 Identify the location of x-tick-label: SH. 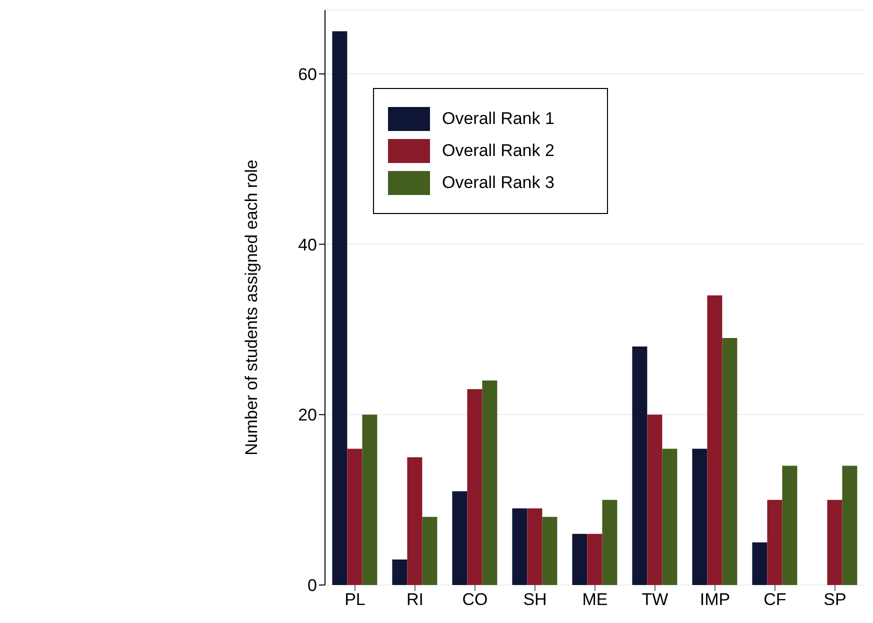
(535, 600).